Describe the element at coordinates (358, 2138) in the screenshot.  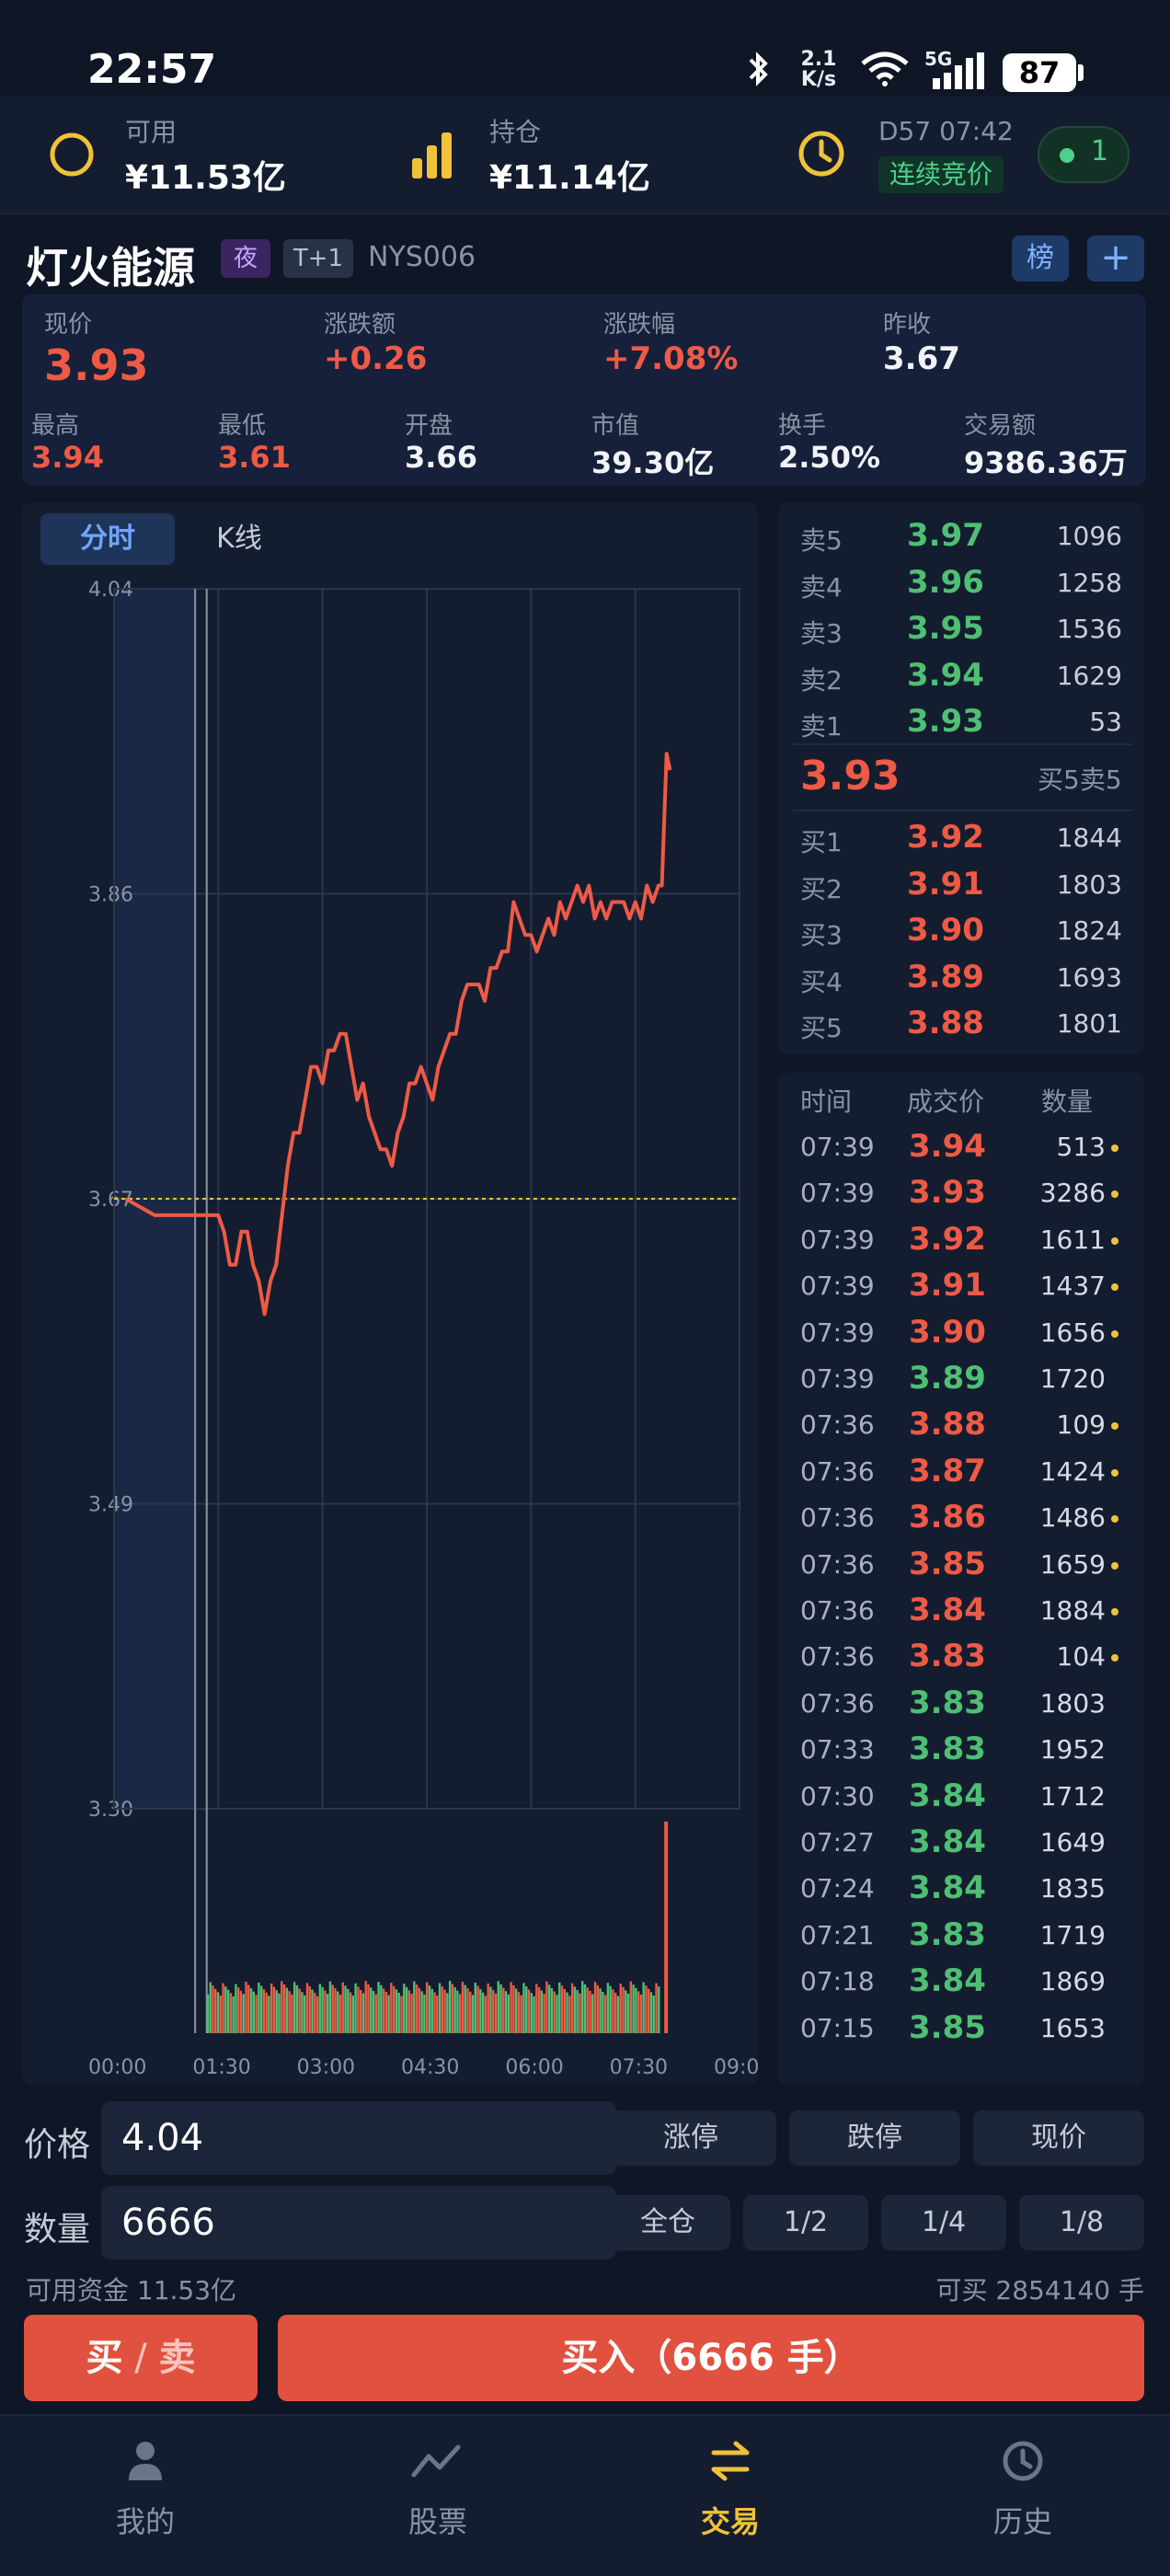
I see `price-input: 4.04` at that location.